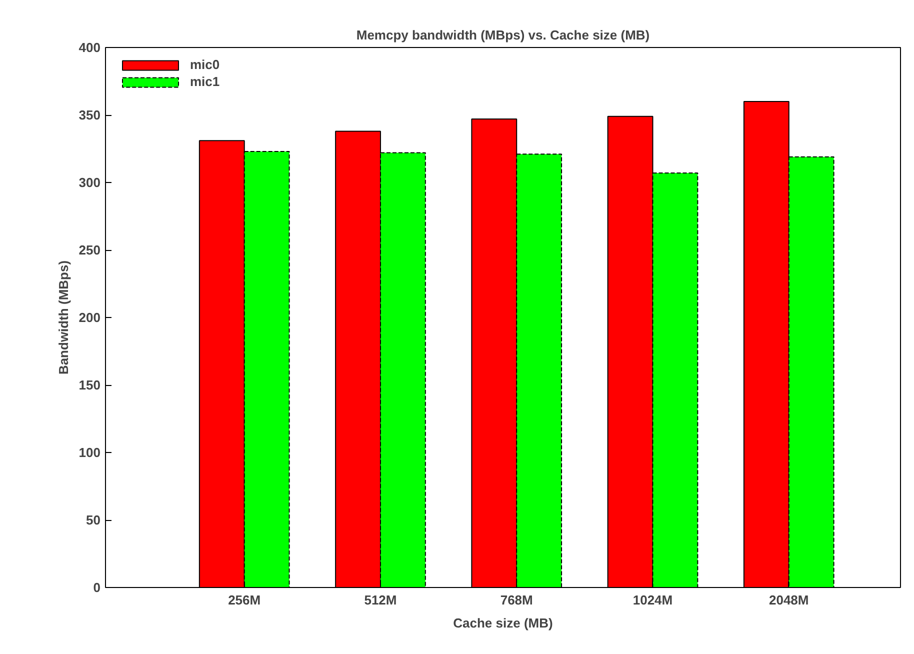 This screenshot has height=654, width=914. What do you see at coordinates (89, 385) in the screenshot?
I see `y-tick-label: 150` at bounding box center [89, 385].